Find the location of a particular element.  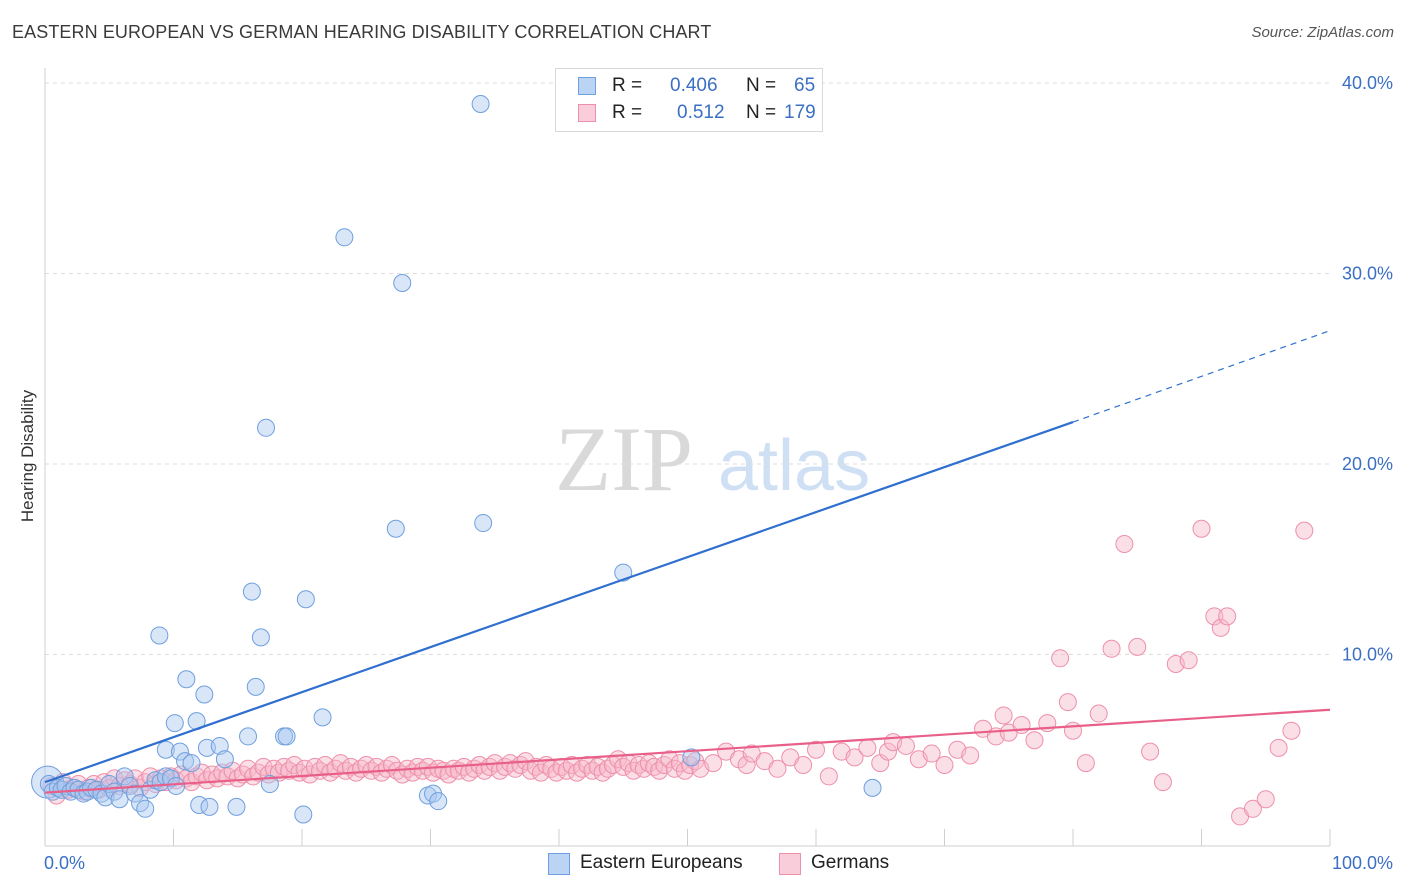

watermark-zip: ZIP is located at coordinates (624, 459).